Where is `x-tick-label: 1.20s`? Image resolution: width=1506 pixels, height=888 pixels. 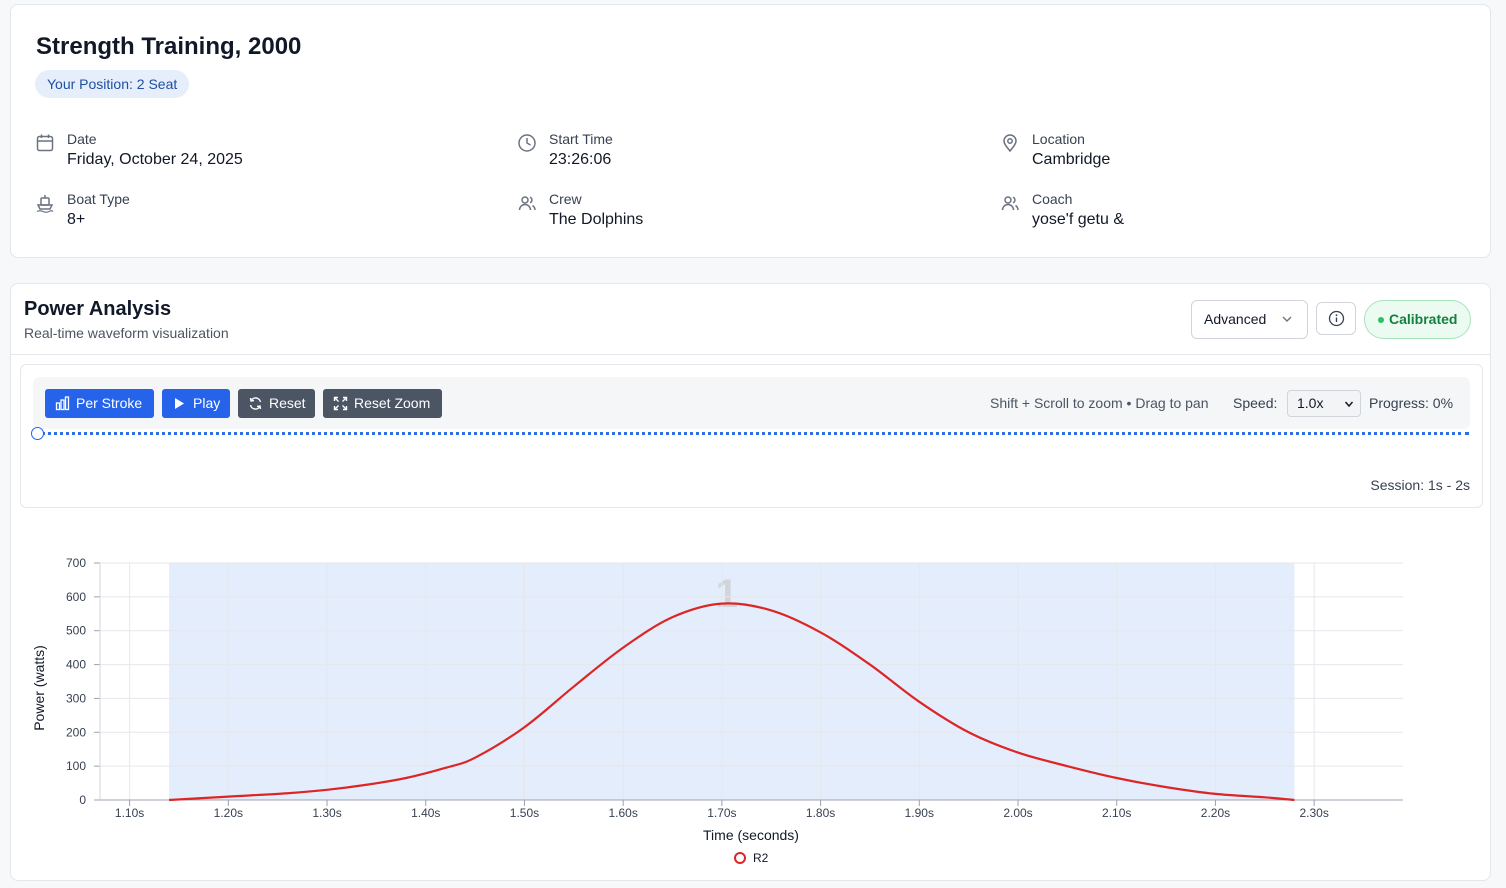
x-tick-label: 1.20s is located at coordinates (228, 813).